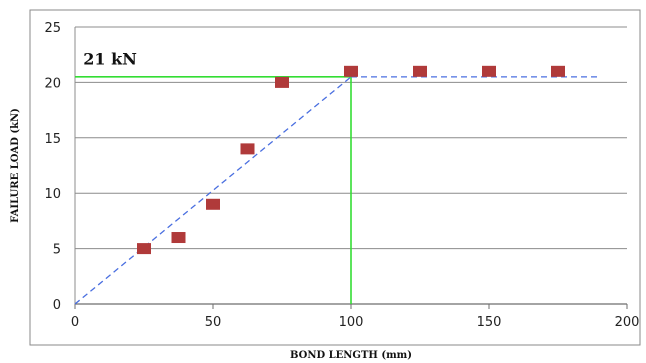  I want to click on y-axis-title: FAILURE LOAD (kN), so click(15, 165).